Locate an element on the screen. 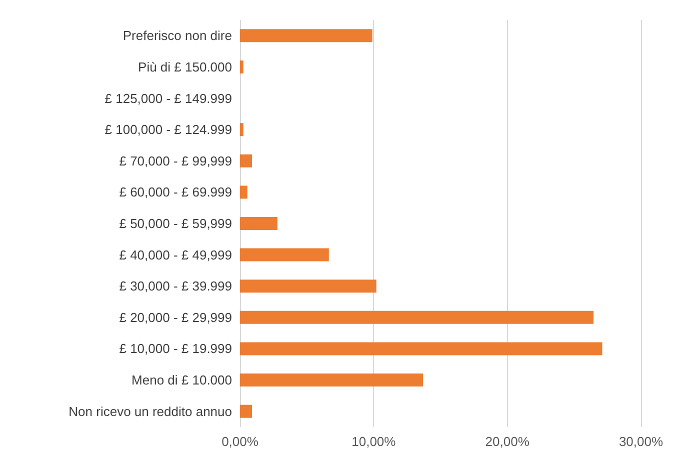 This screenshot has width=677, height=471. x-tick-label: 10,00% is located at coordinates (374, 441).